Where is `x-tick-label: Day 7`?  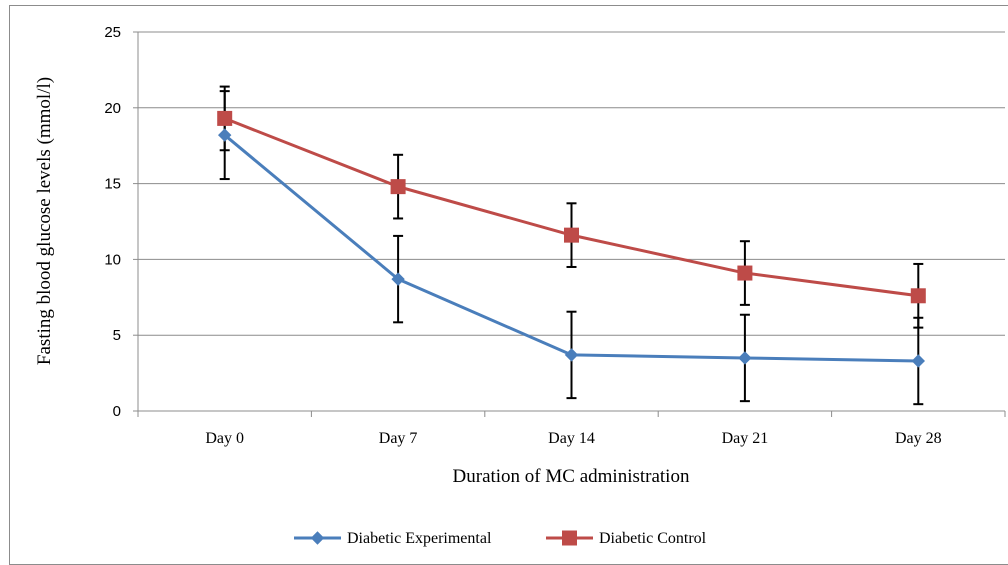
x-tick-label: Day 7 is located at coordinates (398, 438).